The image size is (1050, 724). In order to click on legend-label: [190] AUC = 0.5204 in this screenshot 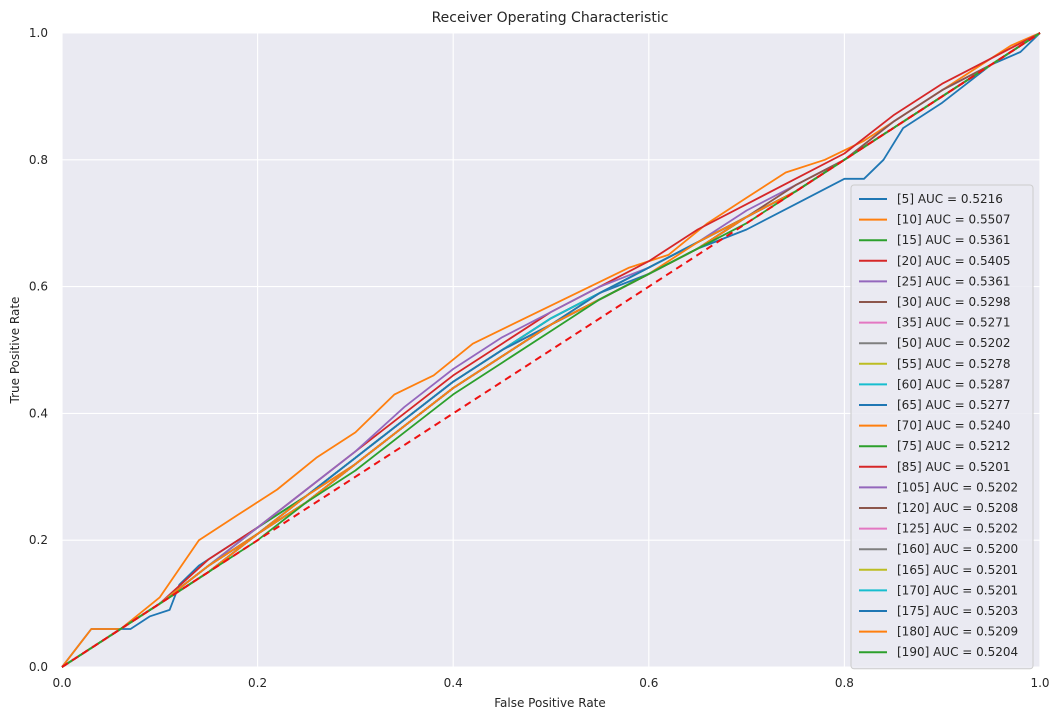, I will do `click(957, 652)`.